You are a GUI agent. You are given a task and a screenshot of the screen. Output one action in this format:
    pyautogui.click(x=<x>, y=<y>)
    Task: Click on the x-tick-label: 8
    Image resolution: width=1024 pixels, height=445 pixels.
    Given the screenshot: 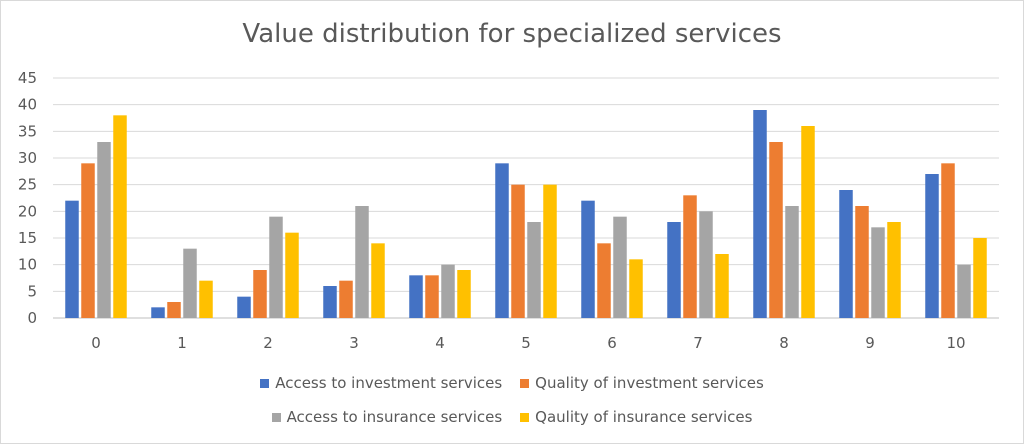 What is the action you would take?
    pyautogui.click(x=784, y=343)
    